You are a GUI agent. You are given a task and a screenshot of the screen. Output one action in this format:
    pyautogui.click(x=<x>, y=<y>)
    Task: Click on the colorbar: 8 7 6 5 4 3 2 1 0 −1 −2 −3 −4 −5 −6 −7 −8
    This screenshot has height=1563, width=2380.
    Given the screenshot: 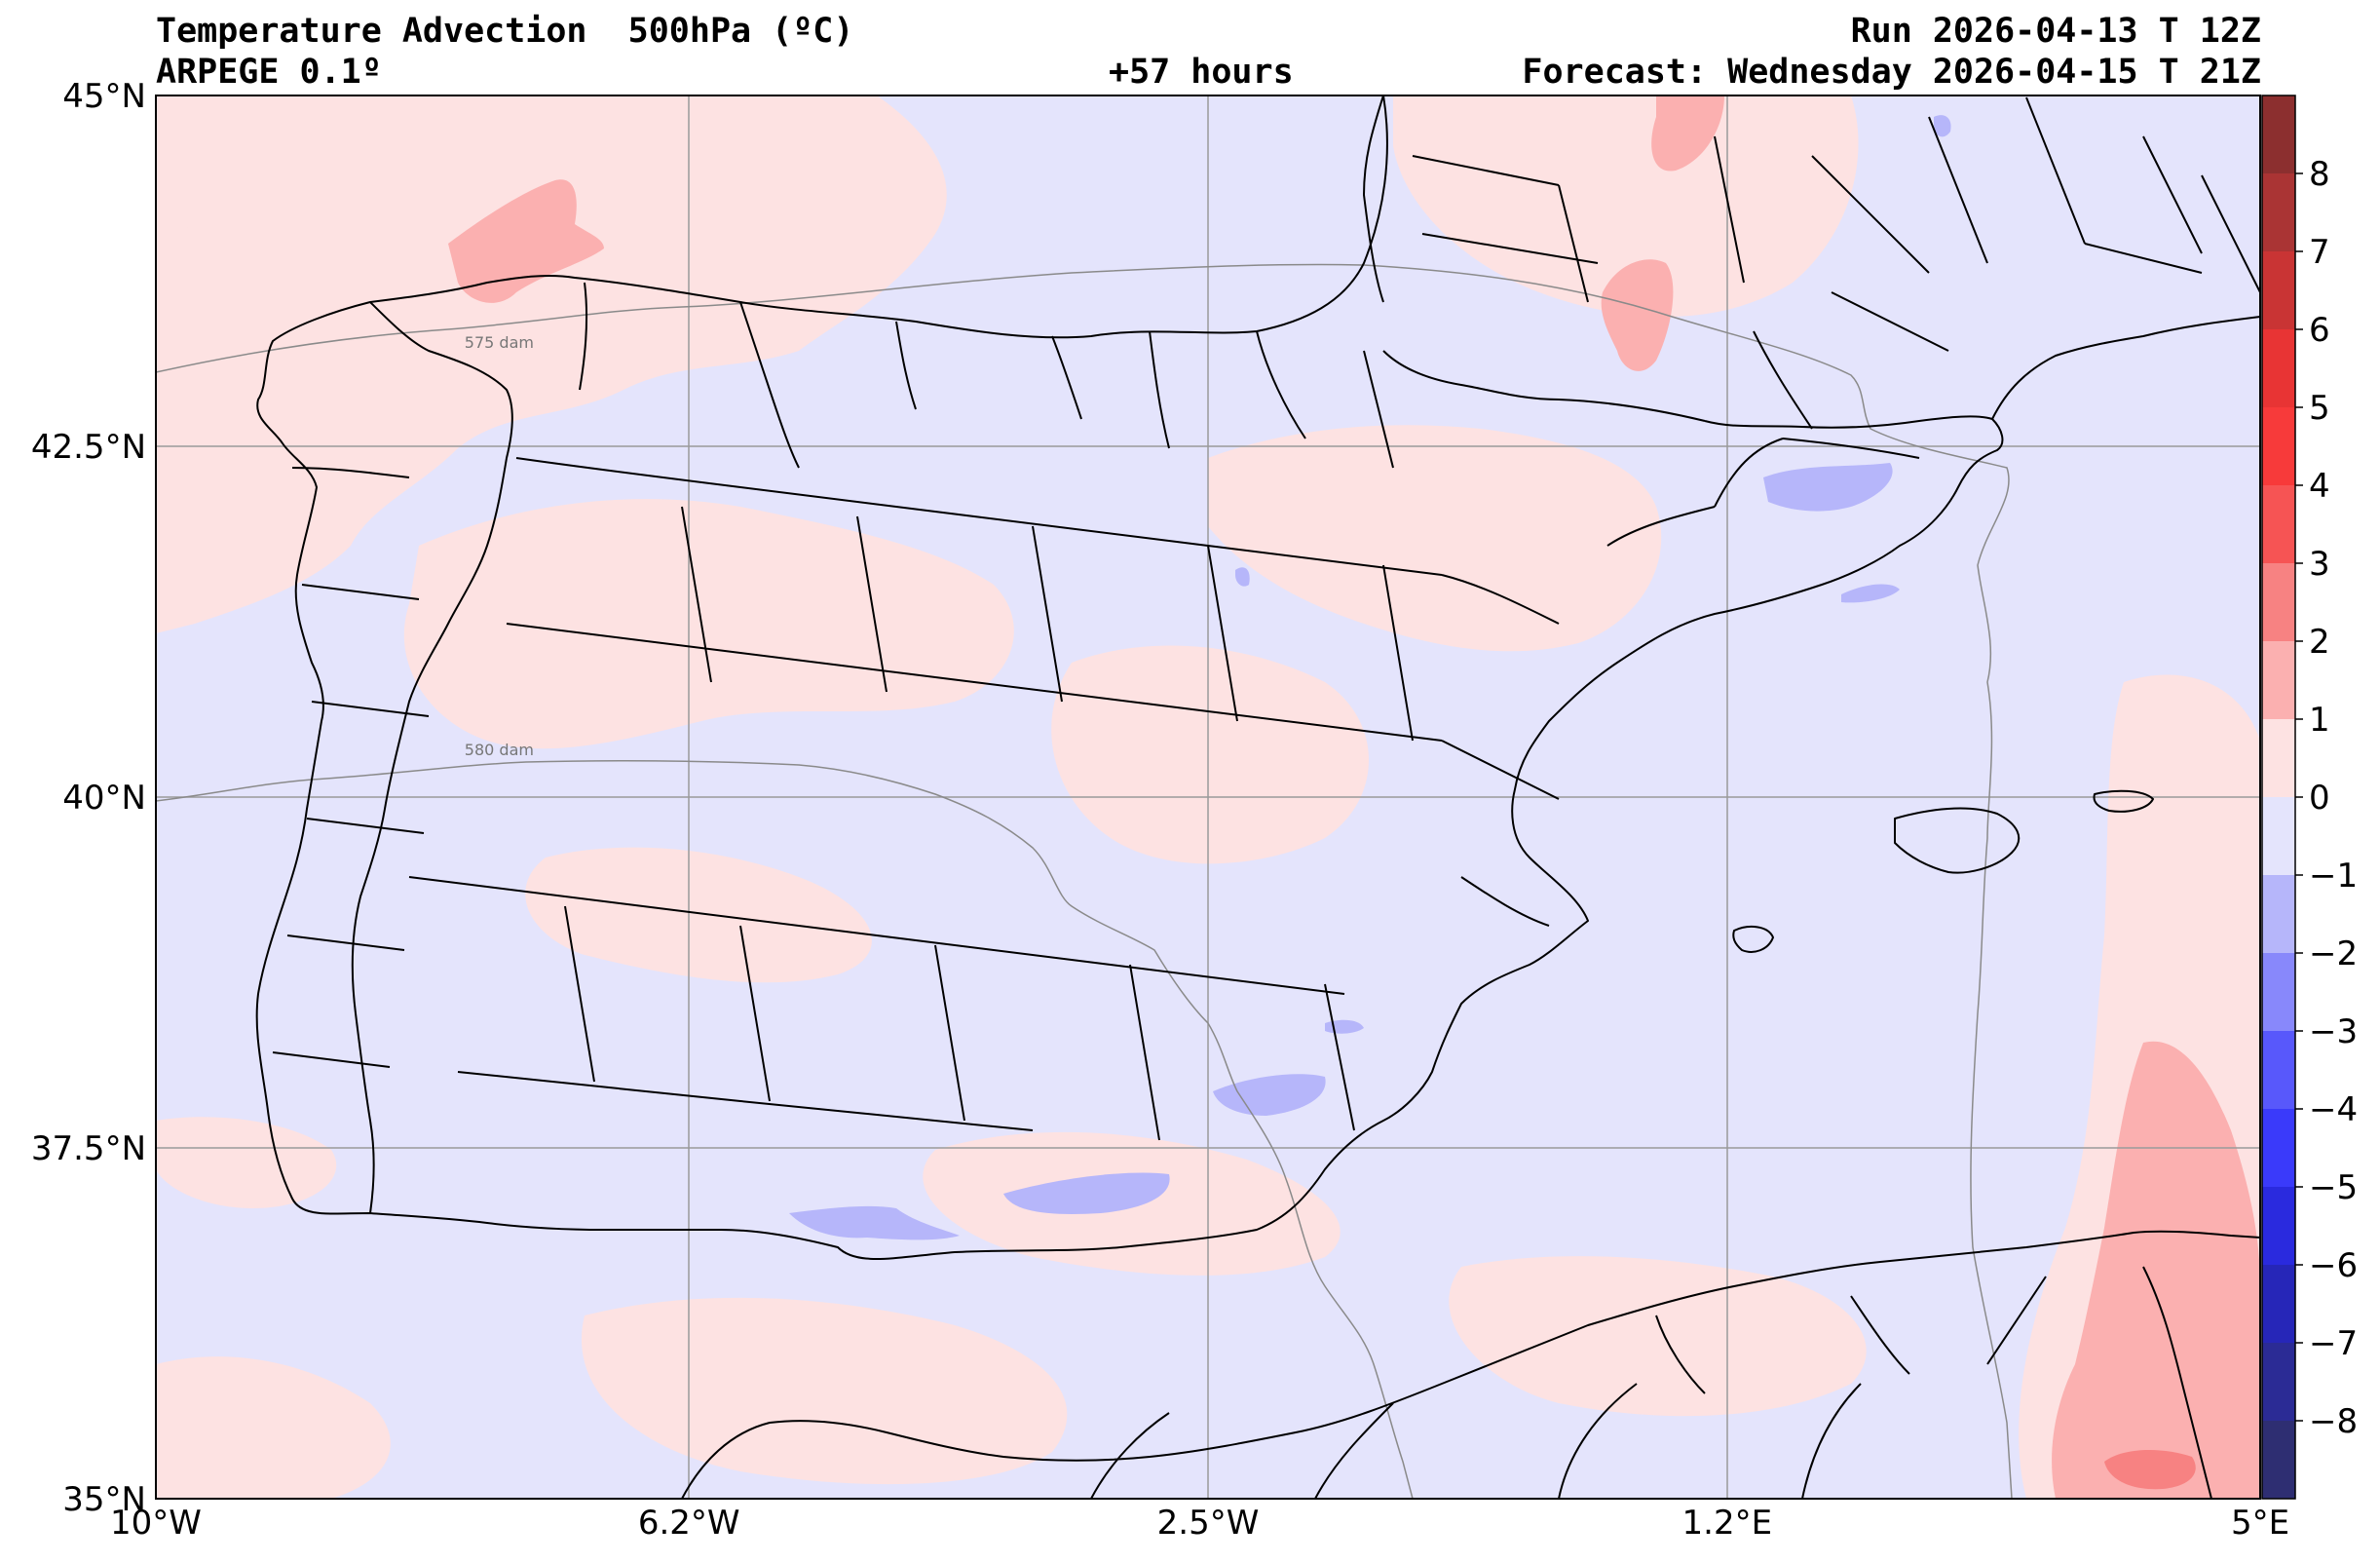 What is the action you would take?
    pyautogui.click(x=2309, y=797)
    